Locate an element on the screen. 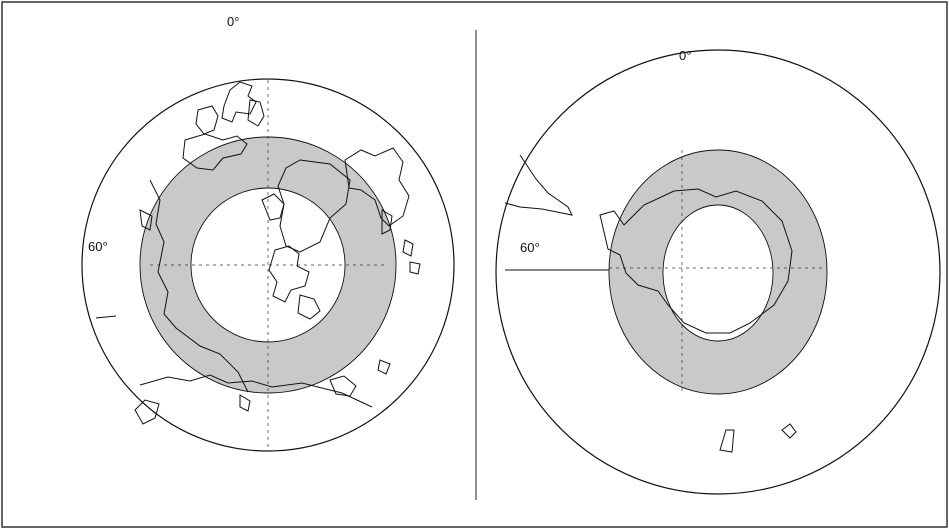 The width and height of the screenshot is (949, 531). north-longitude-label: 0° is located at coordinates (233, 21).